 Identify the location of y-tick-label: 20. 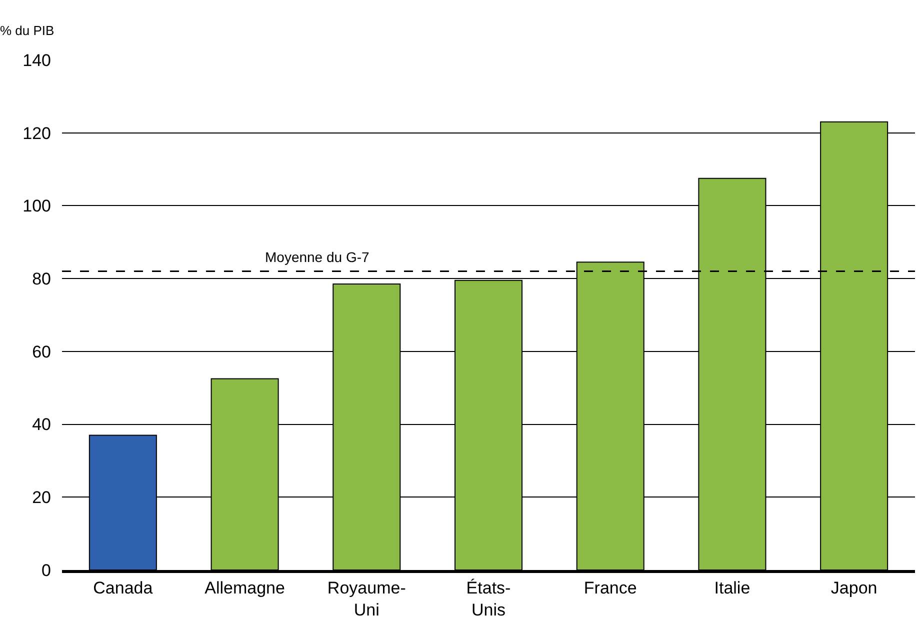
(41, 498).